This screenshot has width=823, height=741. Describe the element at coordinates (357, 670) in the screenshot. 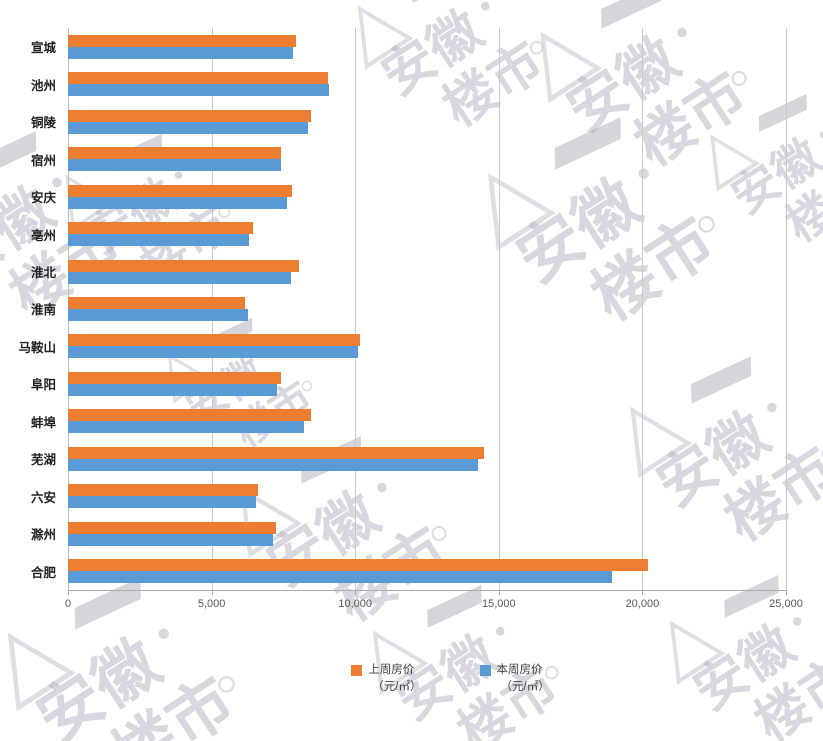

I see `legend-swatch-last-week-icon` at that location.